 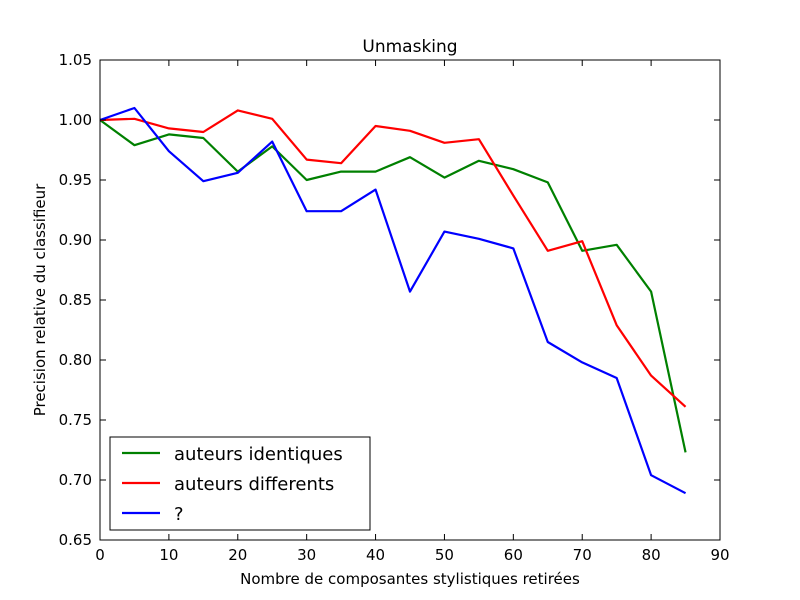 What do you see at coordinates (513, 555) in the screenshot?
I see `x-tick-label: 60` at bounding box center [513, 555].